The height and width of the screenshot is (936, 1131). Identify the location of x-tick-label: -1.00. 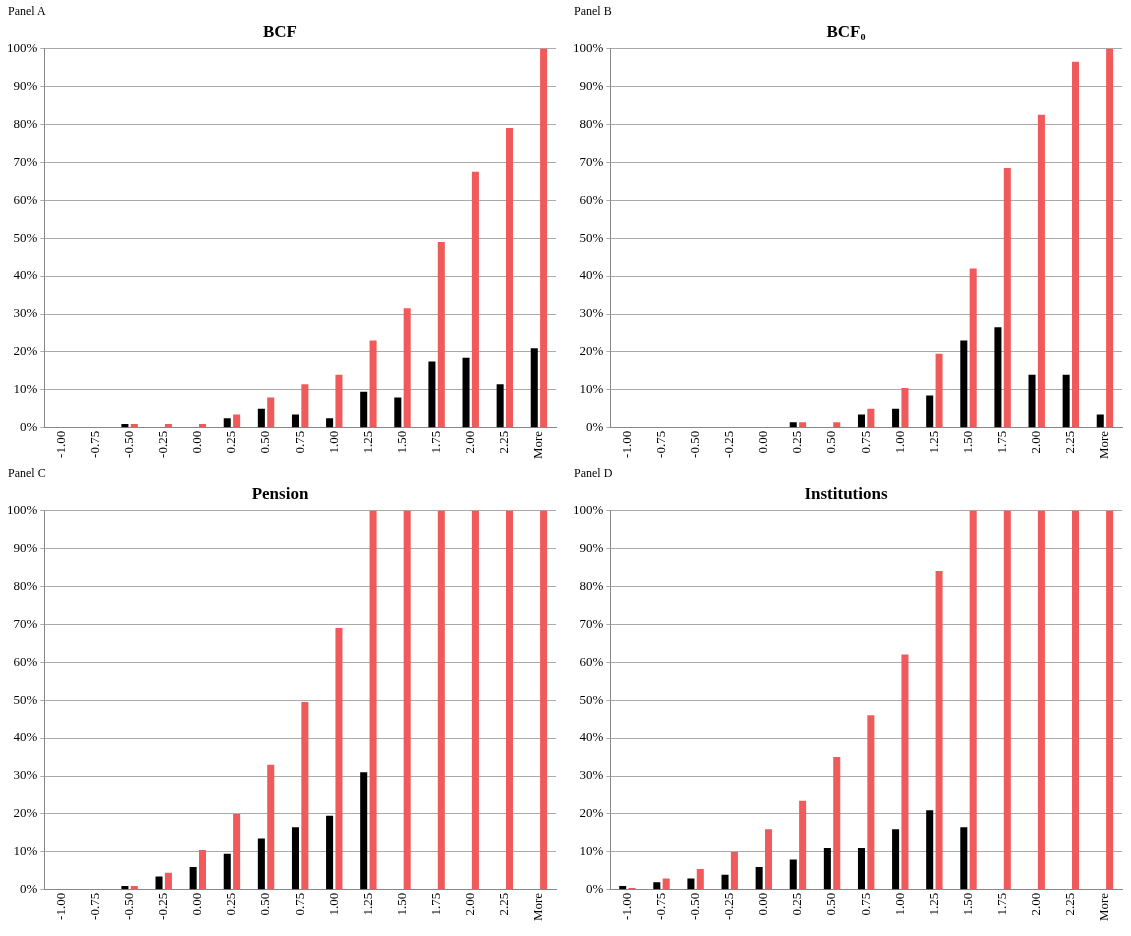
(60, 444).